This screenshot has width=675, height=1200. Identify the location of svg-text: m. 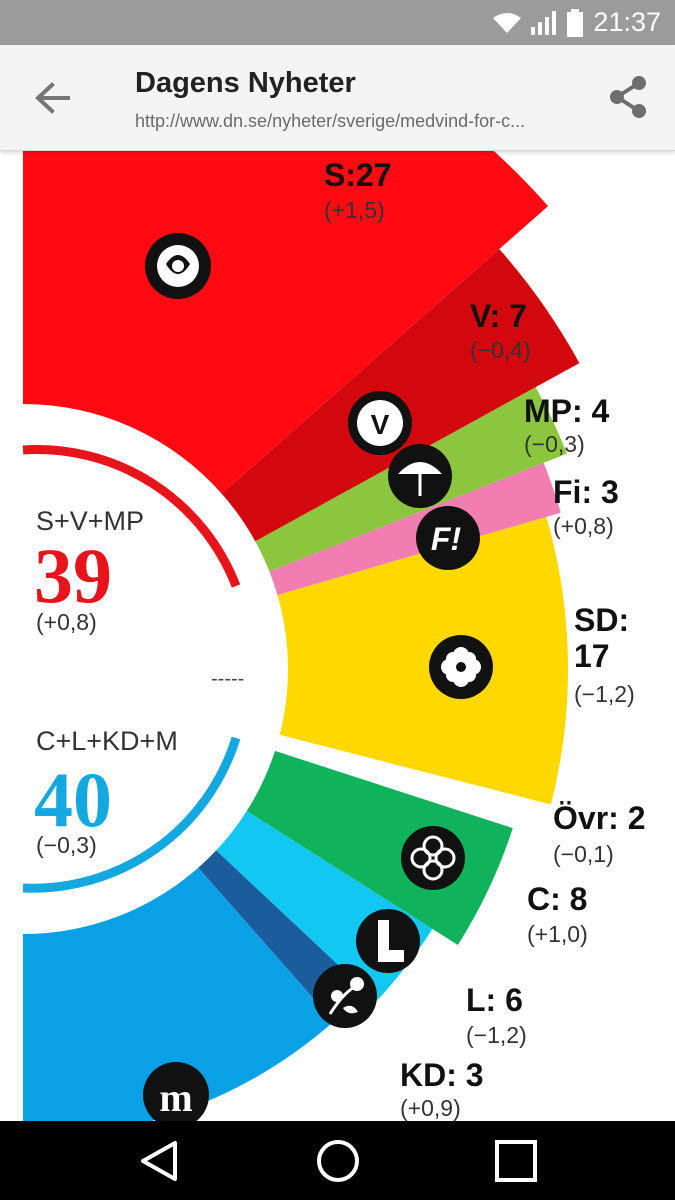
(175, 1097).